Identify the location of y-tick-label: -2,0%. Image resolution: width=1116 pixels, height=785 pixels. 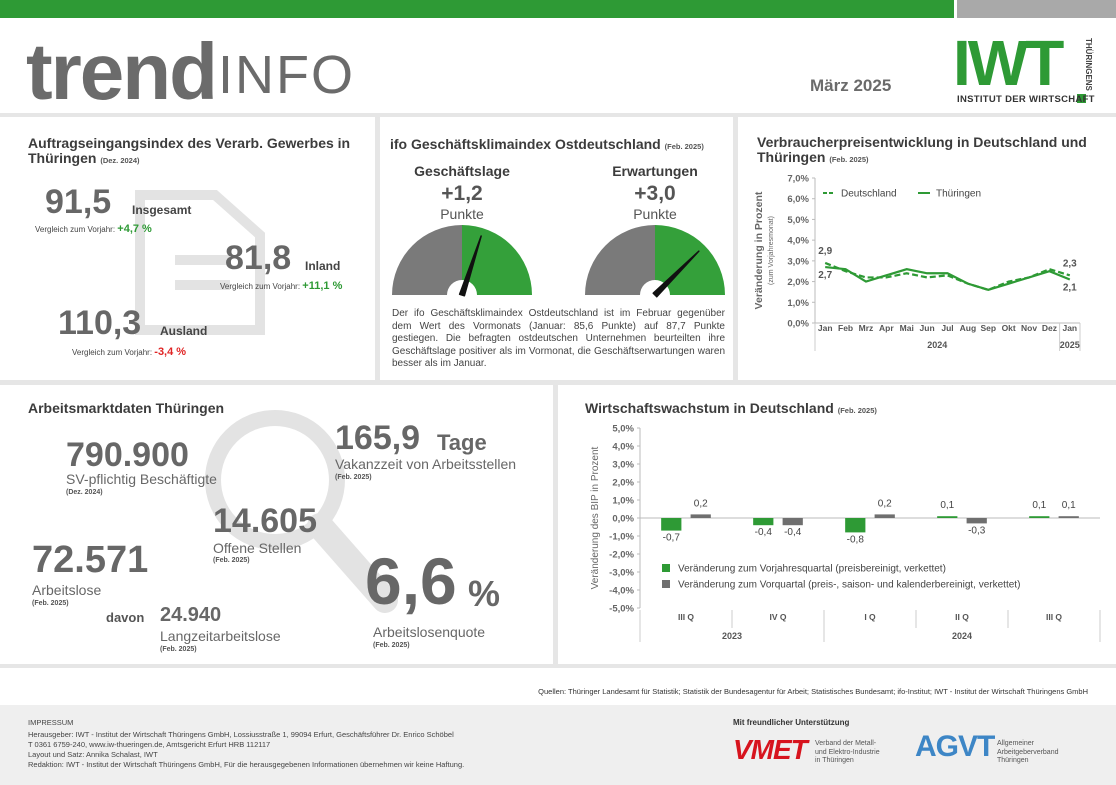
(621, 555).